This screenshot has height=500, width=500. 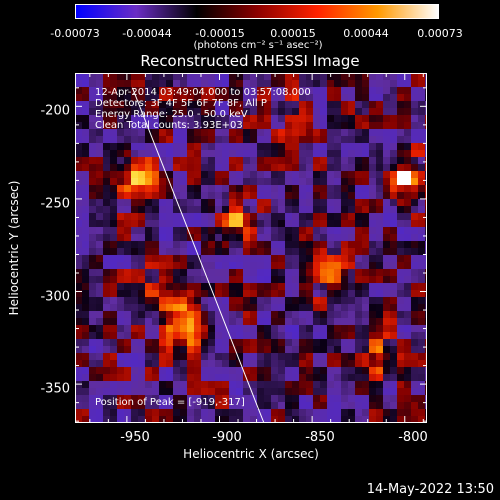 I want to click on colorbar-tick: -0.00073, so click(x=75, y=33).